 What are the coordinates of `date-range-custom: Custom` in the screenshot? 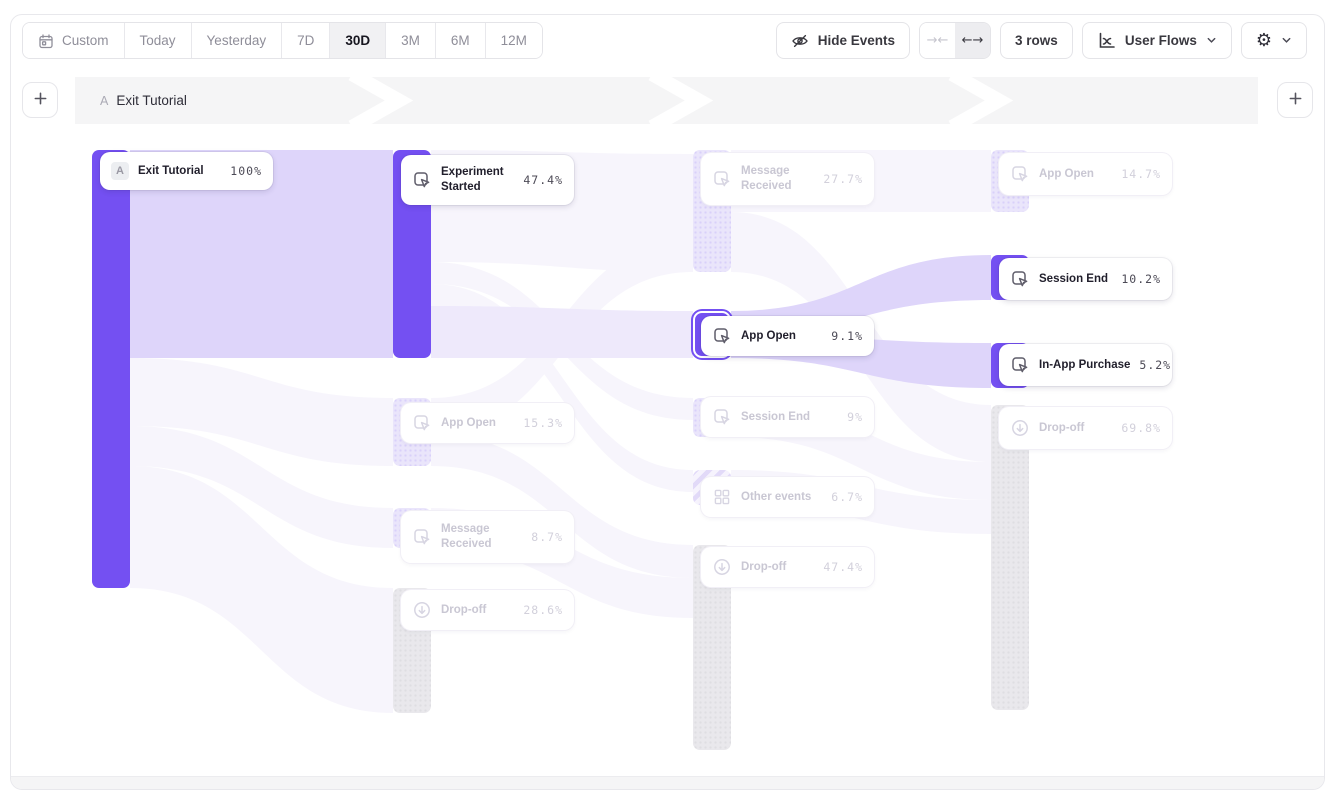 It's located at (73, 40).